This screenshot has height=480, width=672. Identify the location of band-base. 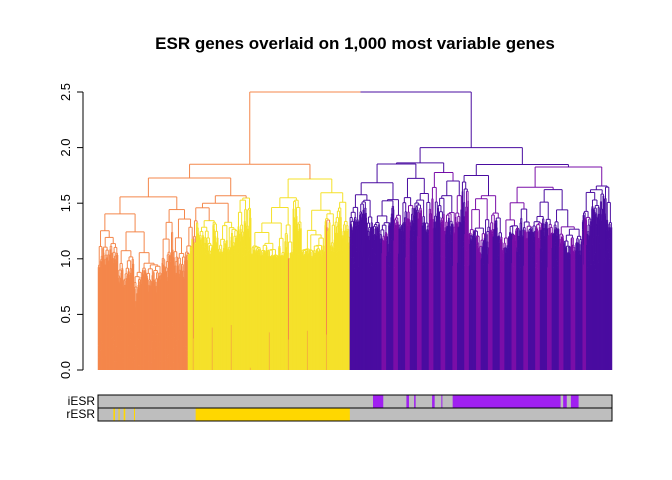
(355, 414).